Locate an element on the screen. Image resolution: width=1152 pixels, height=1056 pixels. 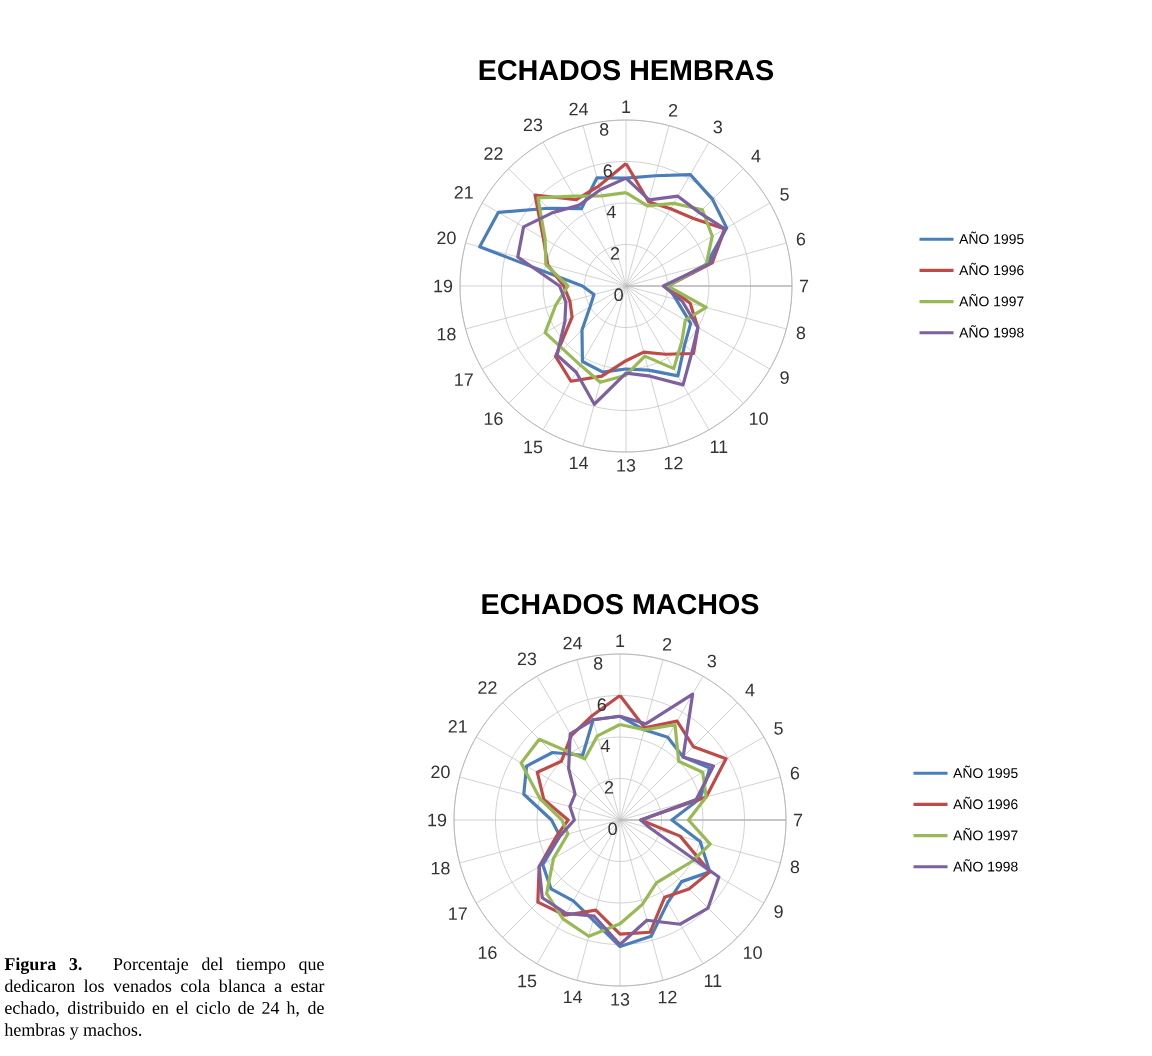
y-tick-label: 6 is located at coordinates (607, 171).